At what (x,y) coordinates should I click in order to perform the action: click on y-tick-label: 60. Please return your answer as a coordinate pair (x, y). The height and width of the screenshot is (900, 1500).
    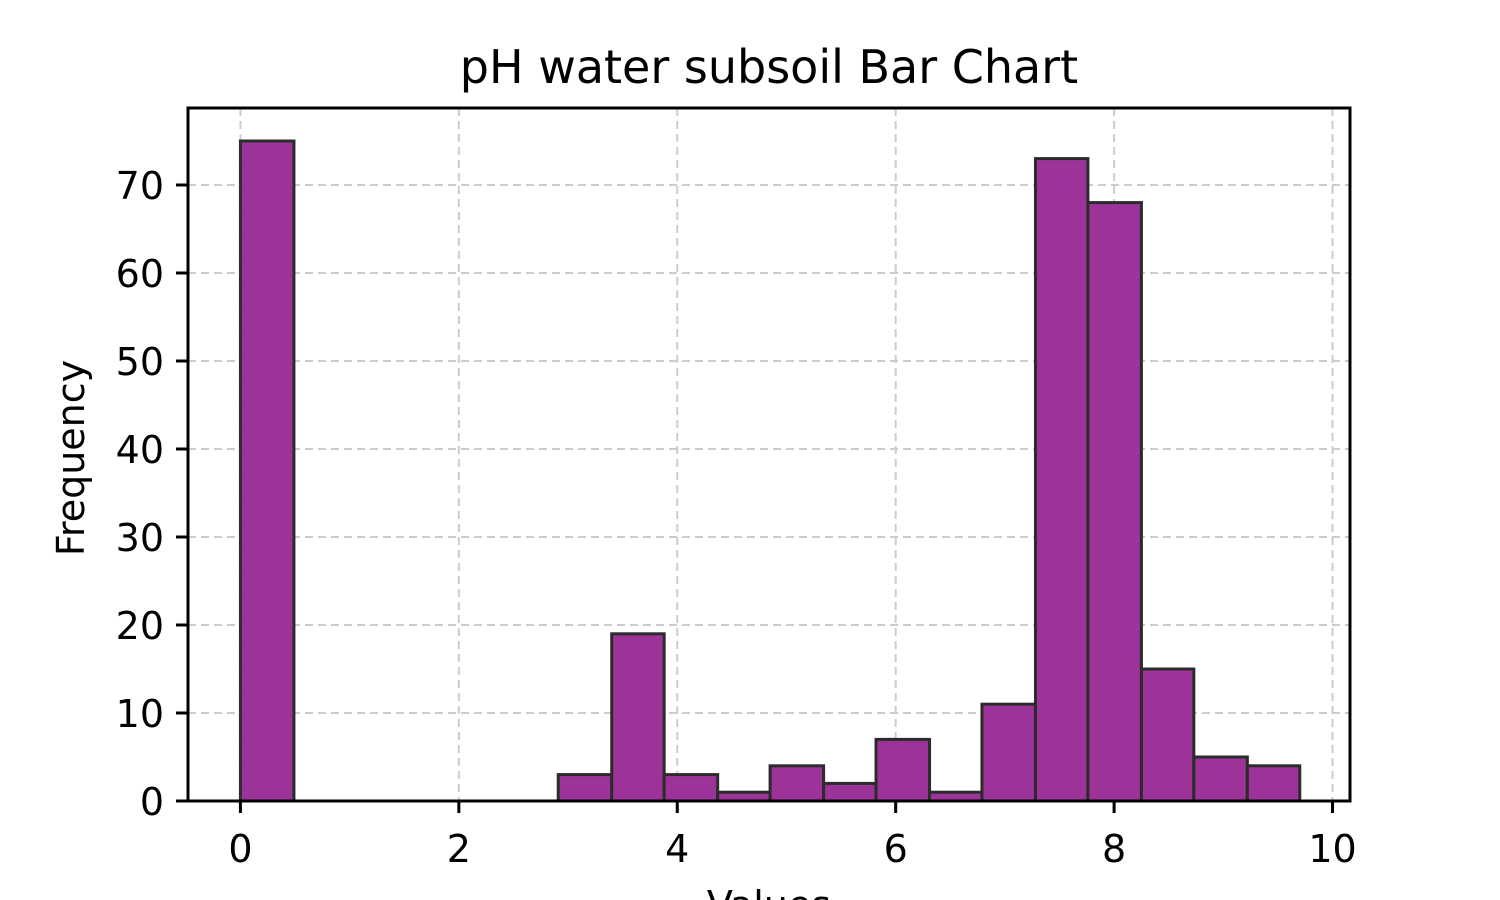
    Looking at the image, I should click on (140, 274).